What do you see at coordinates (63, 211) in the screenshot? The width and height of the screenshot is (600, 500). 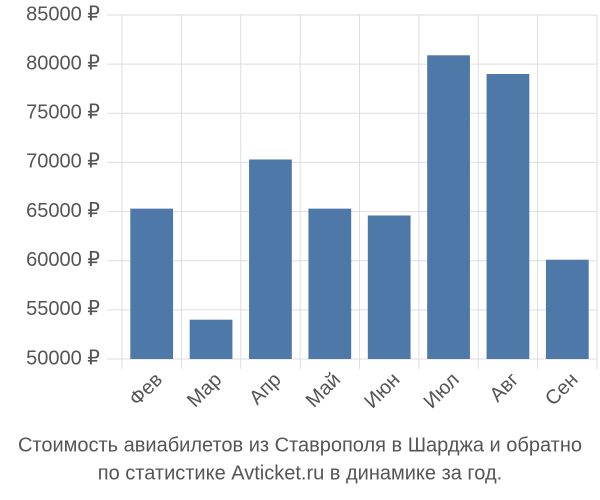 I see `y-tick-label: 65000 ₽` at bounding box center [63, 211].